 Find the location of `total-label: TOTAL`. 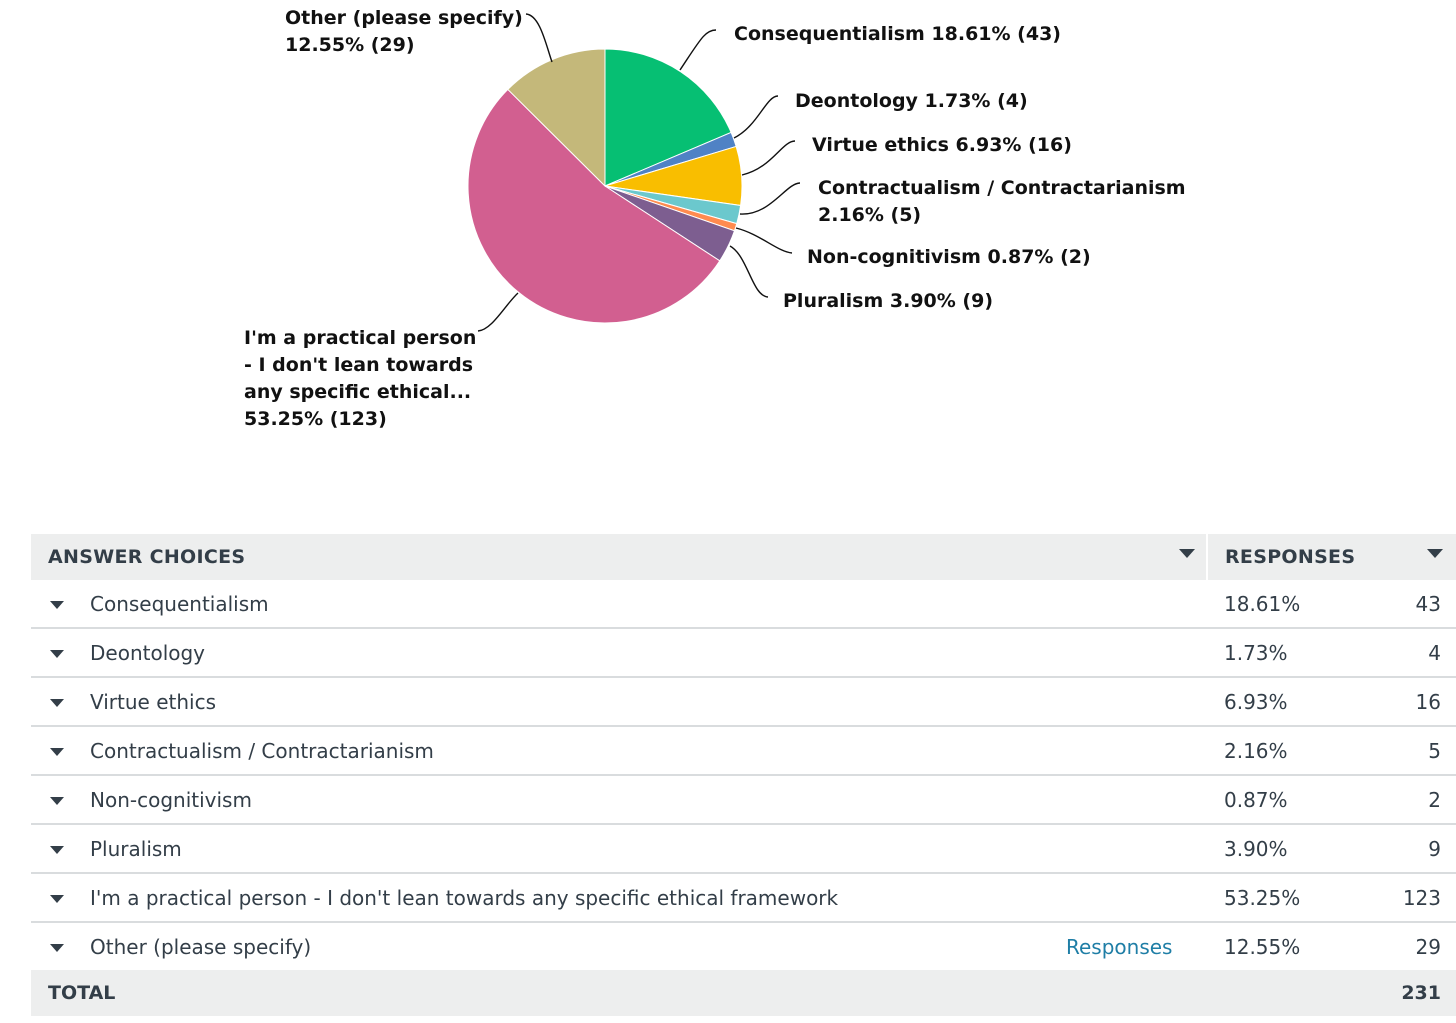

total-label: TOTAL is located at coordinates (82, 993).